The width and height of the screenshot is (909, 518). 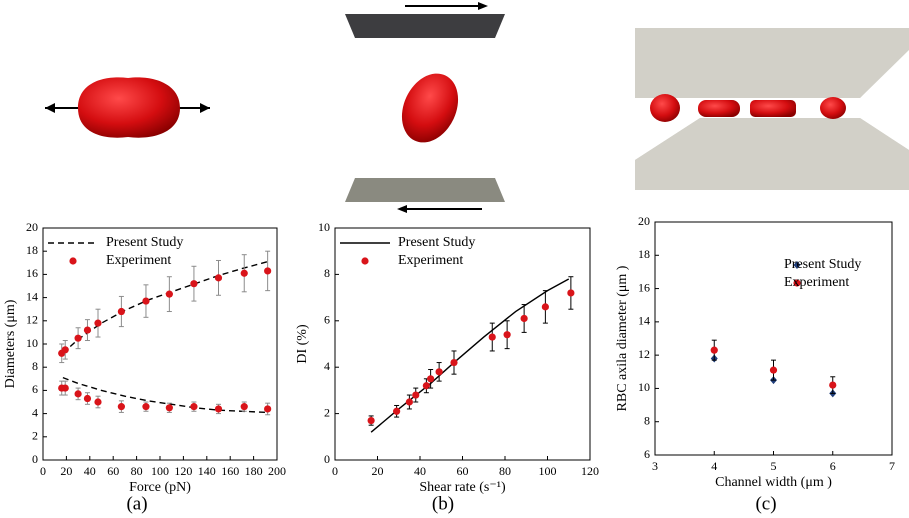 What do you see at coordinates (254, 471) in the screenshot?
I see `x-tick-label: 180` at bounding box center [254, 471].